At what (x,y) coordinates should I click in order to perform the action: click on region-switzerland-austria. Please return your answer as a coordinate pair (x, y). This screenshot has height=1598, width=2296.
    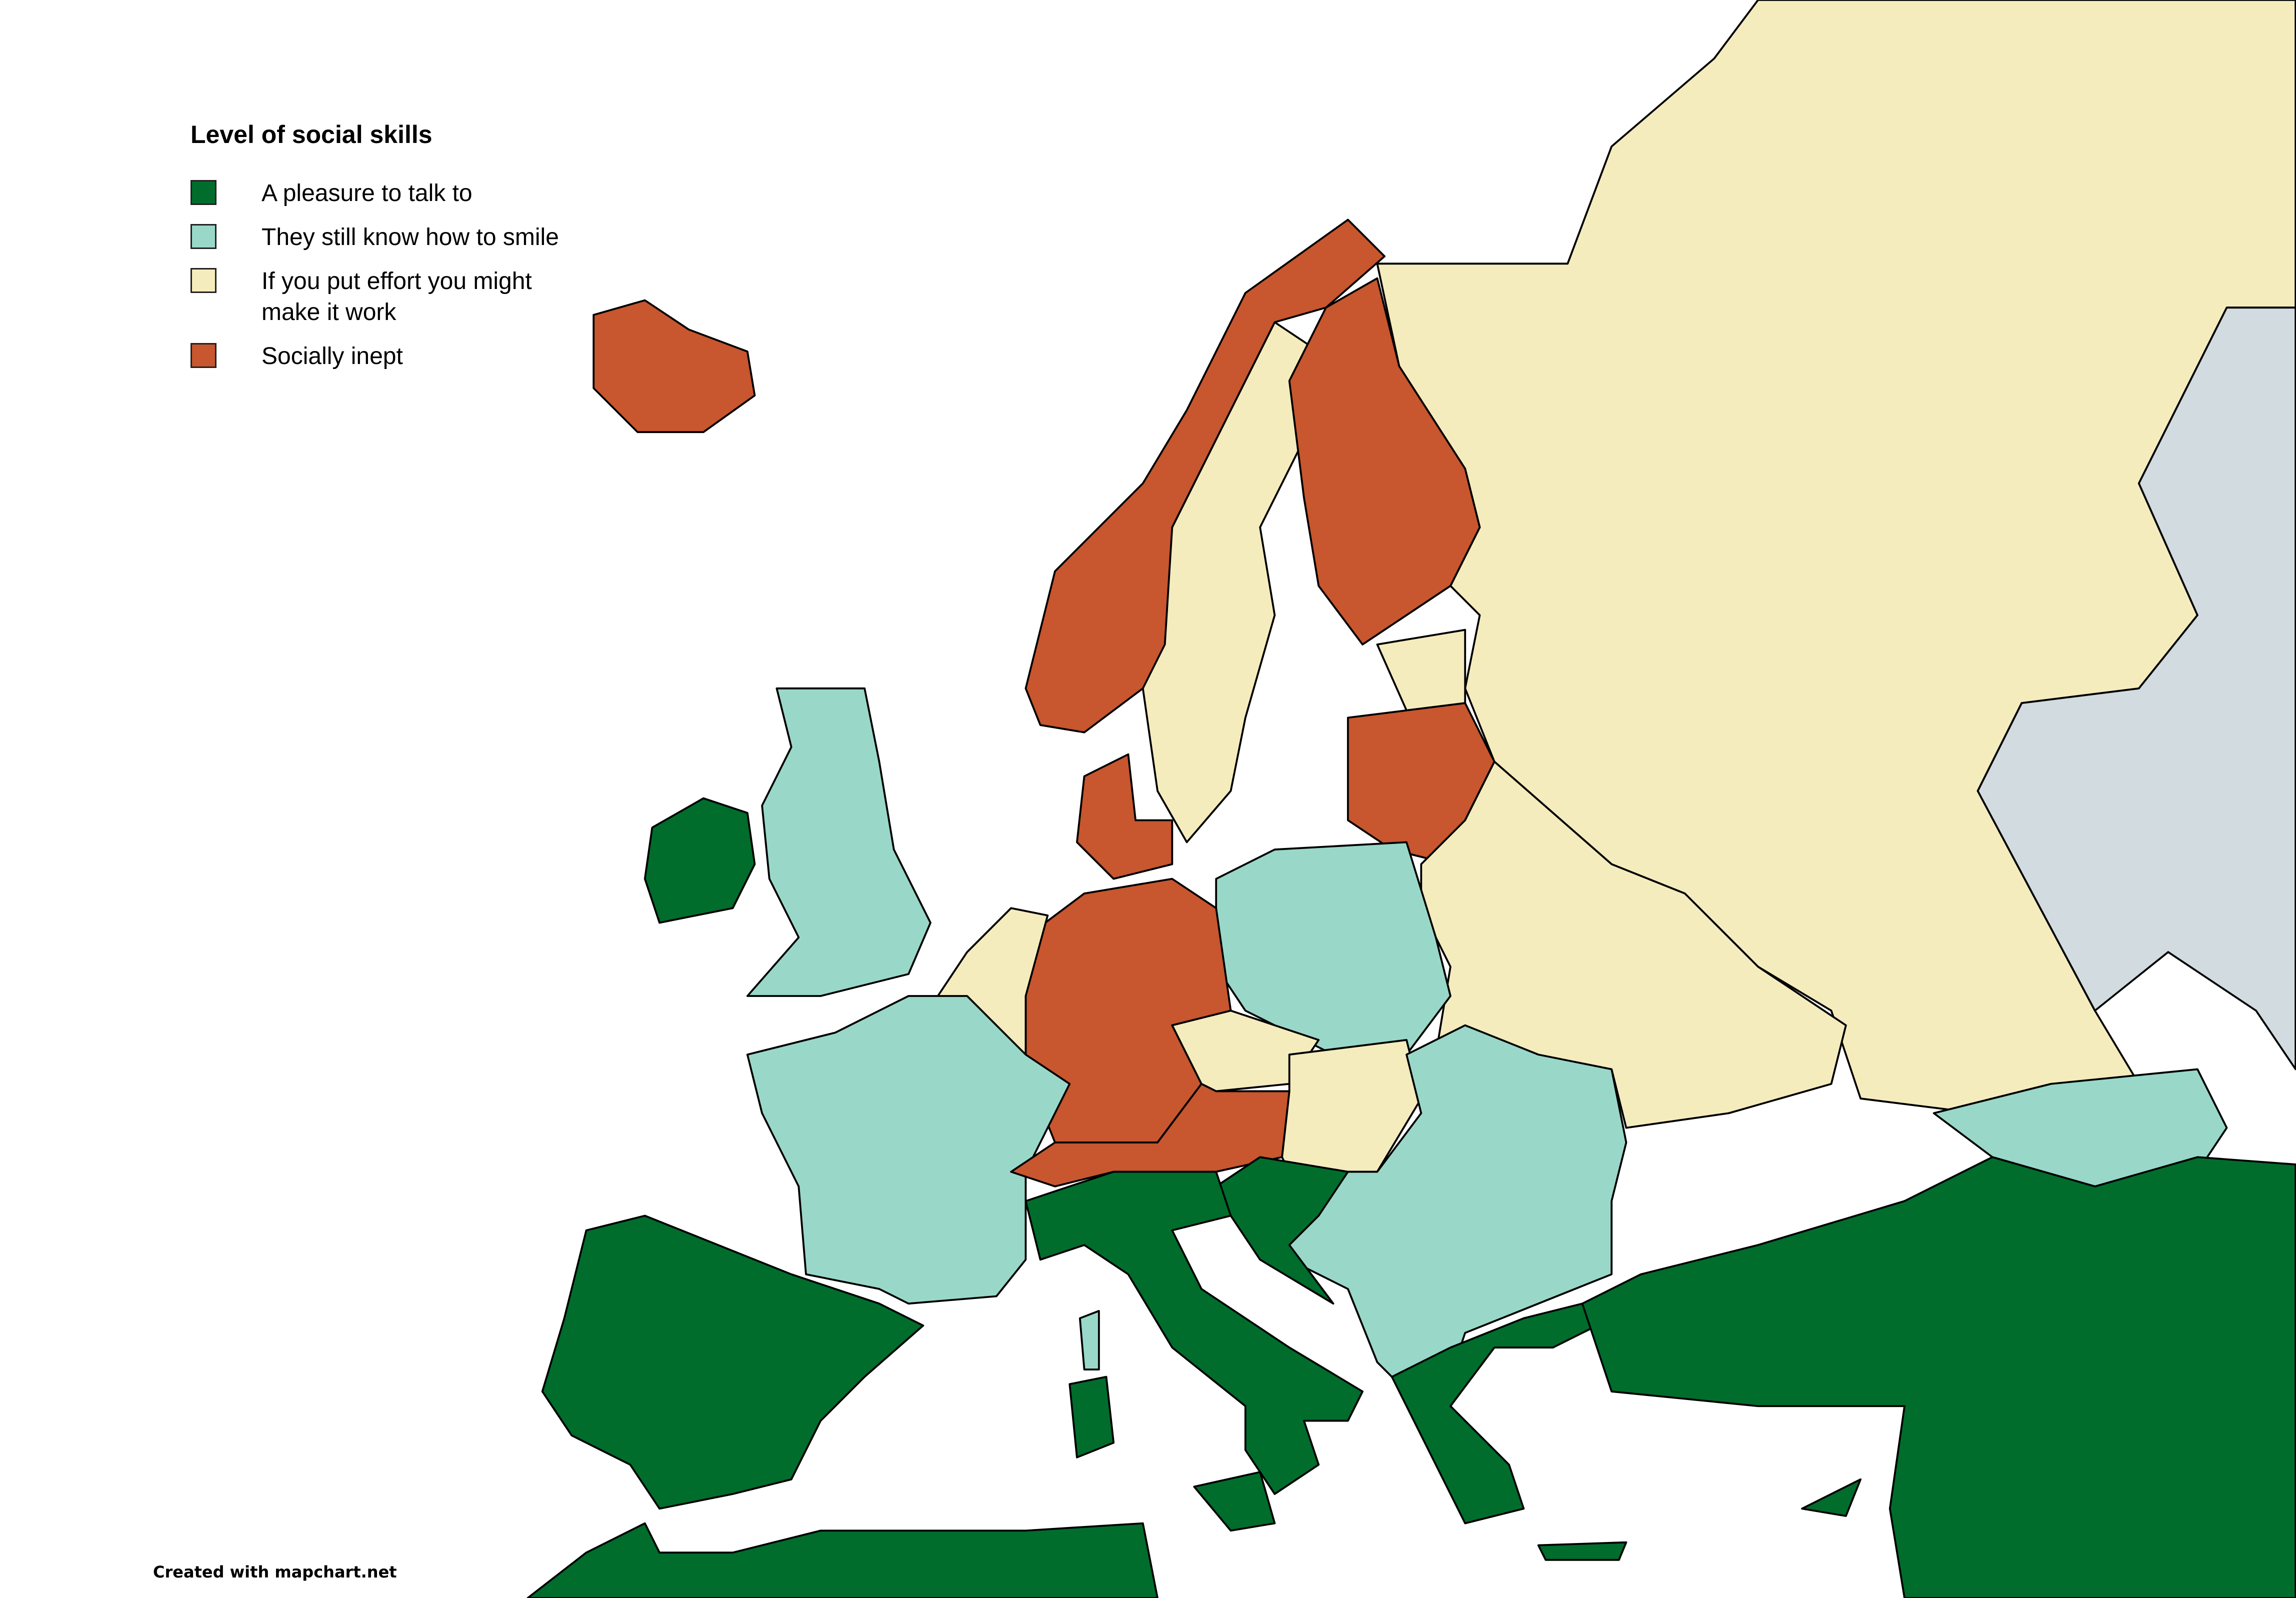
    Looking at the image, I should click on (1150, 1135).